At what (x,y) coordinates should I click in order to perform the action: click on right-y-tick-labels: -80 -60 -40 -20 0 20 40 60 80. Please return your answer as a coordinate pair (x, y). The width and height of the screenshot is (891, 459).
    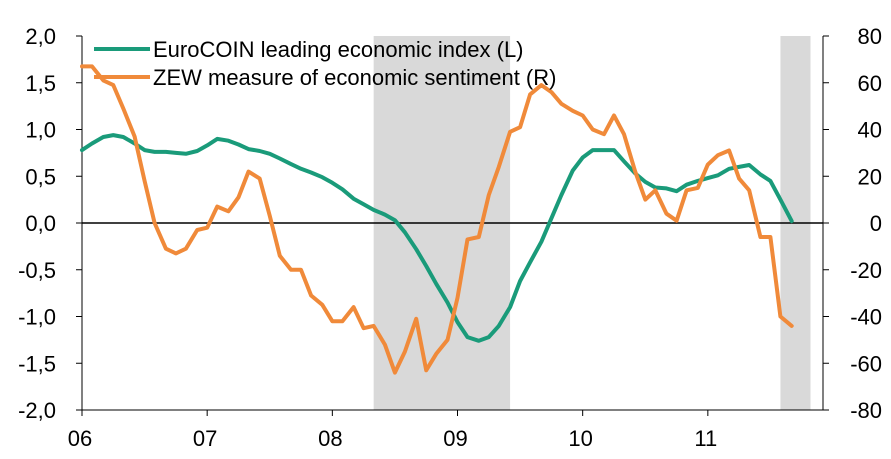
    Looking at the image, I should click on (866, 223).